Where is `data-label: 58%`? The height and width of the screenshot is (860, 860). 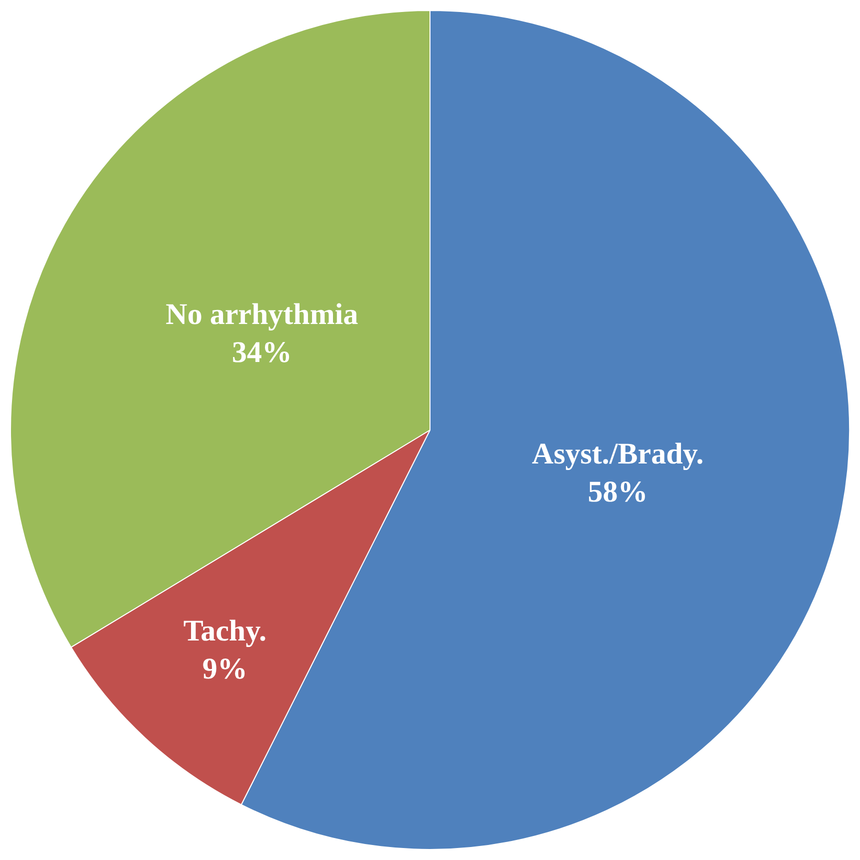
data-label: 58% is located at coordinates (618, 491).